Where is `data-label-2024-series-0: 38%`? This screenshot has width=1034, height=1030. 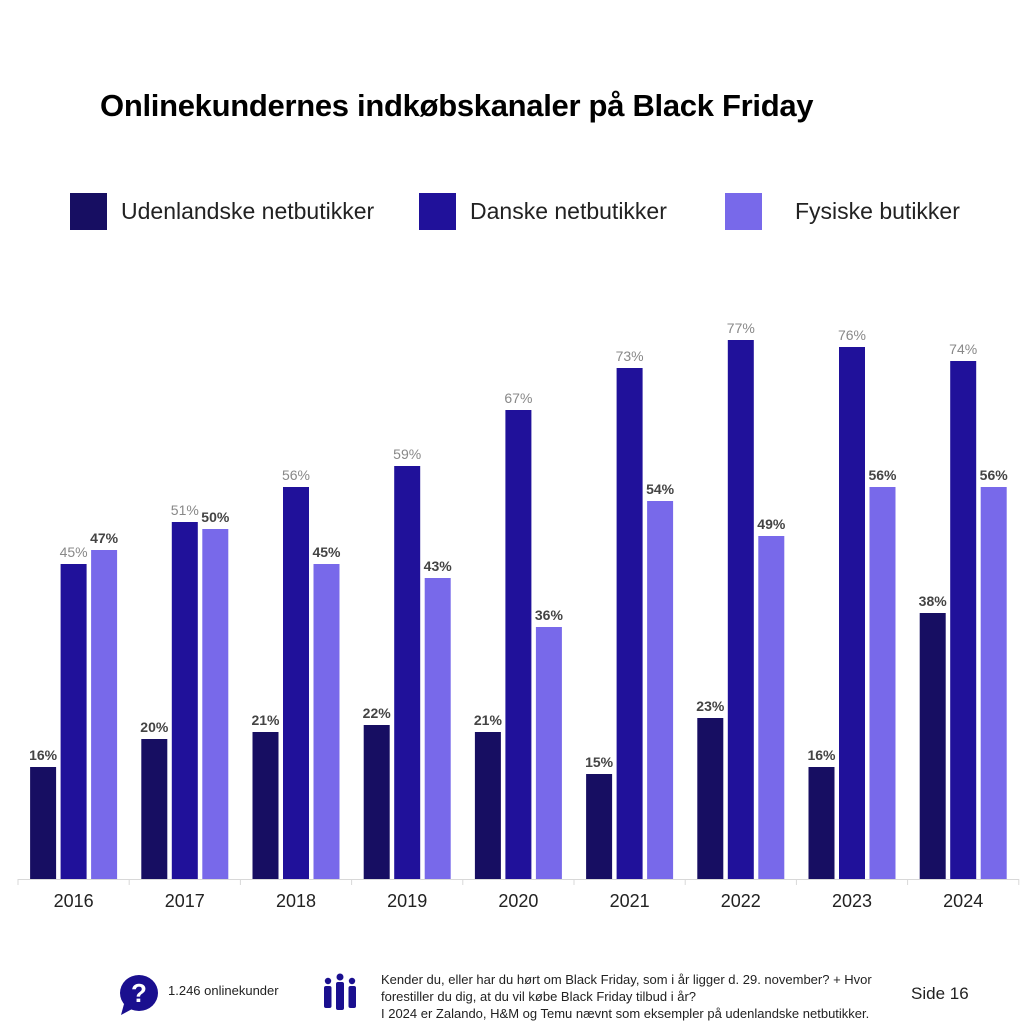
data-label-2024-series-0: 38% is located at coordinates (933, 601).